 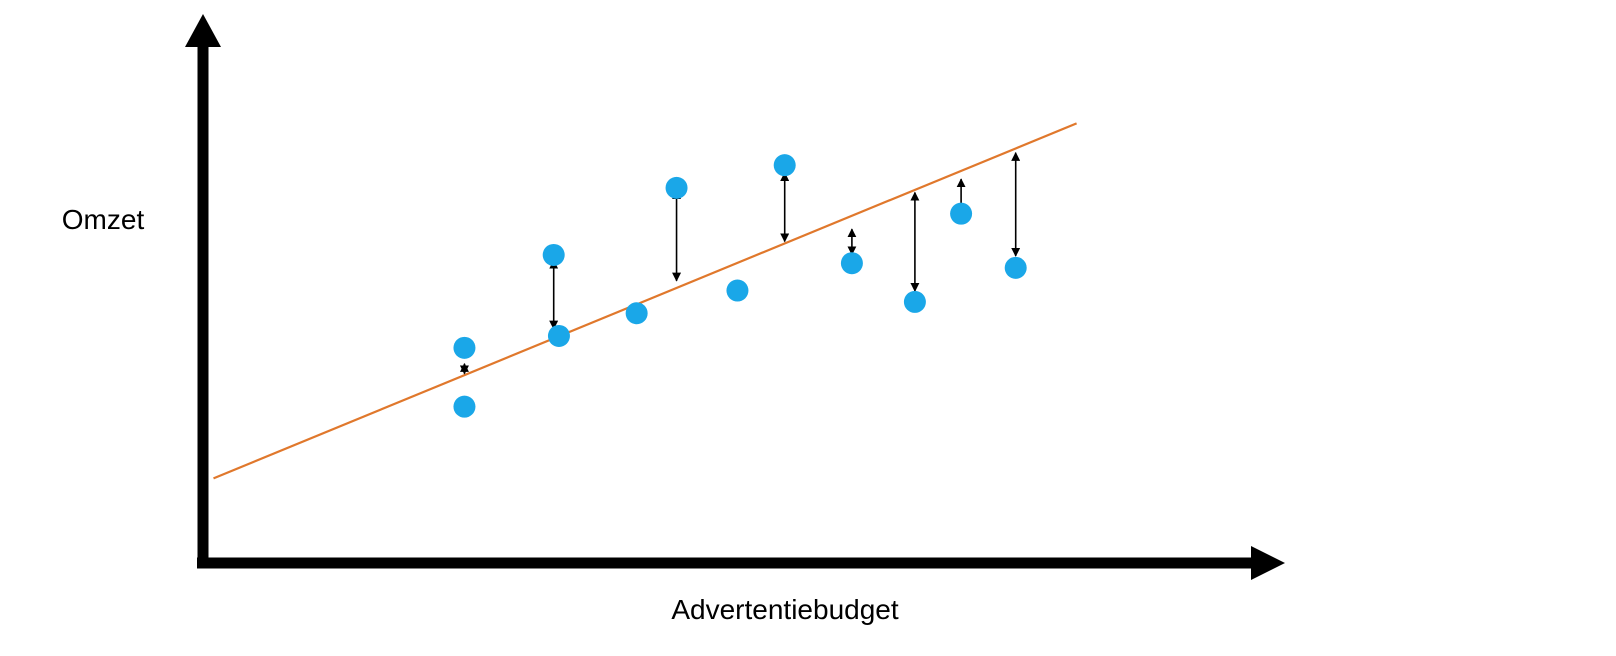 I want to click on x-axis-label: Advertentiebudget, so click(x=785, y=609).